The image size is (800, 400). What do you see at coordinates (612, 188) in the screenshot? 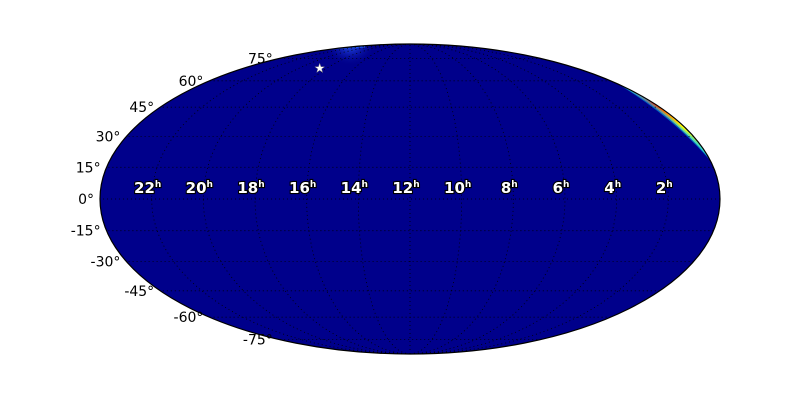
I see `ra-tick-label: 4h` at bounding box center [612, 188].